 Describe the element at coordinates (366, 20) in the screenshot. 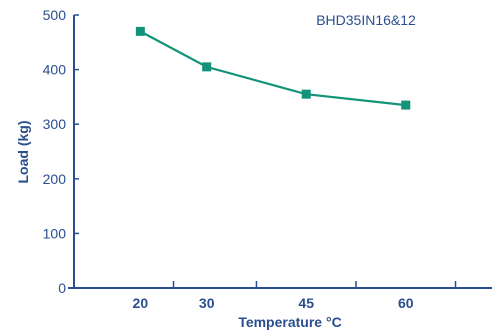

I see `chart-annotation: BHD35IN16&12` at that location.